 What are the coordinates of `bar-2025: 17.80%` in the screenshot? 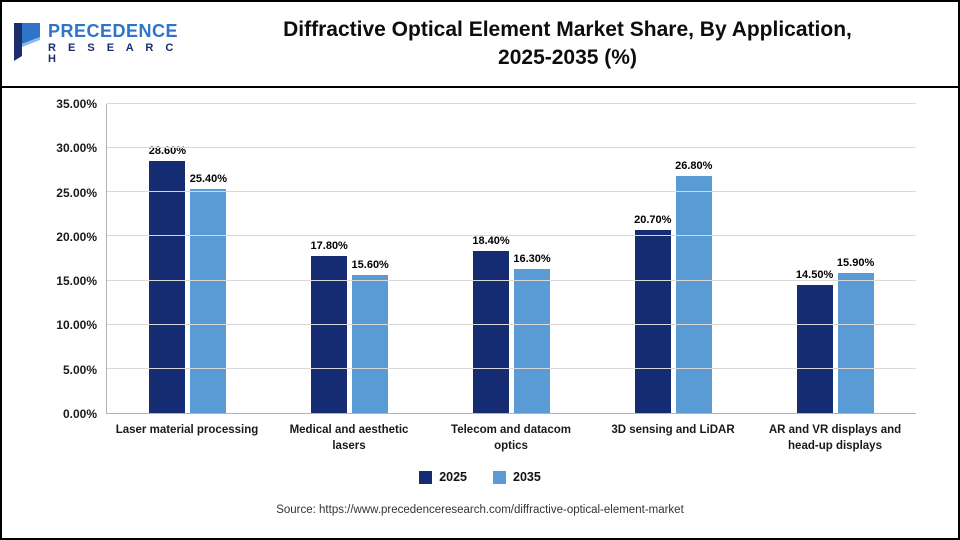 It's located at (329, 326).